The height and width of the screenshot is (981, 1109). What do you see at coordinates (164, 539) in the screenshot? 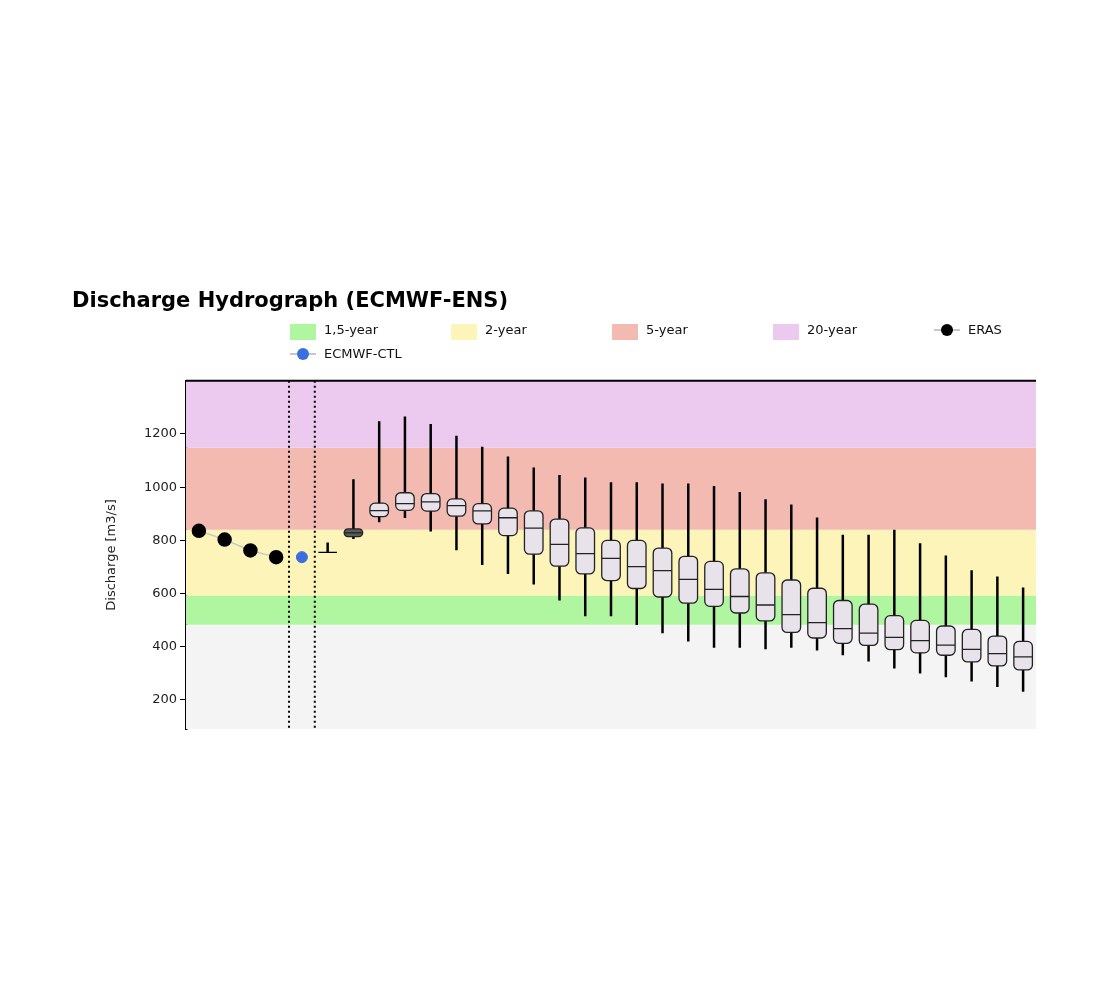
I see `y-tick-label: 800` at bounding box center [164, 539].